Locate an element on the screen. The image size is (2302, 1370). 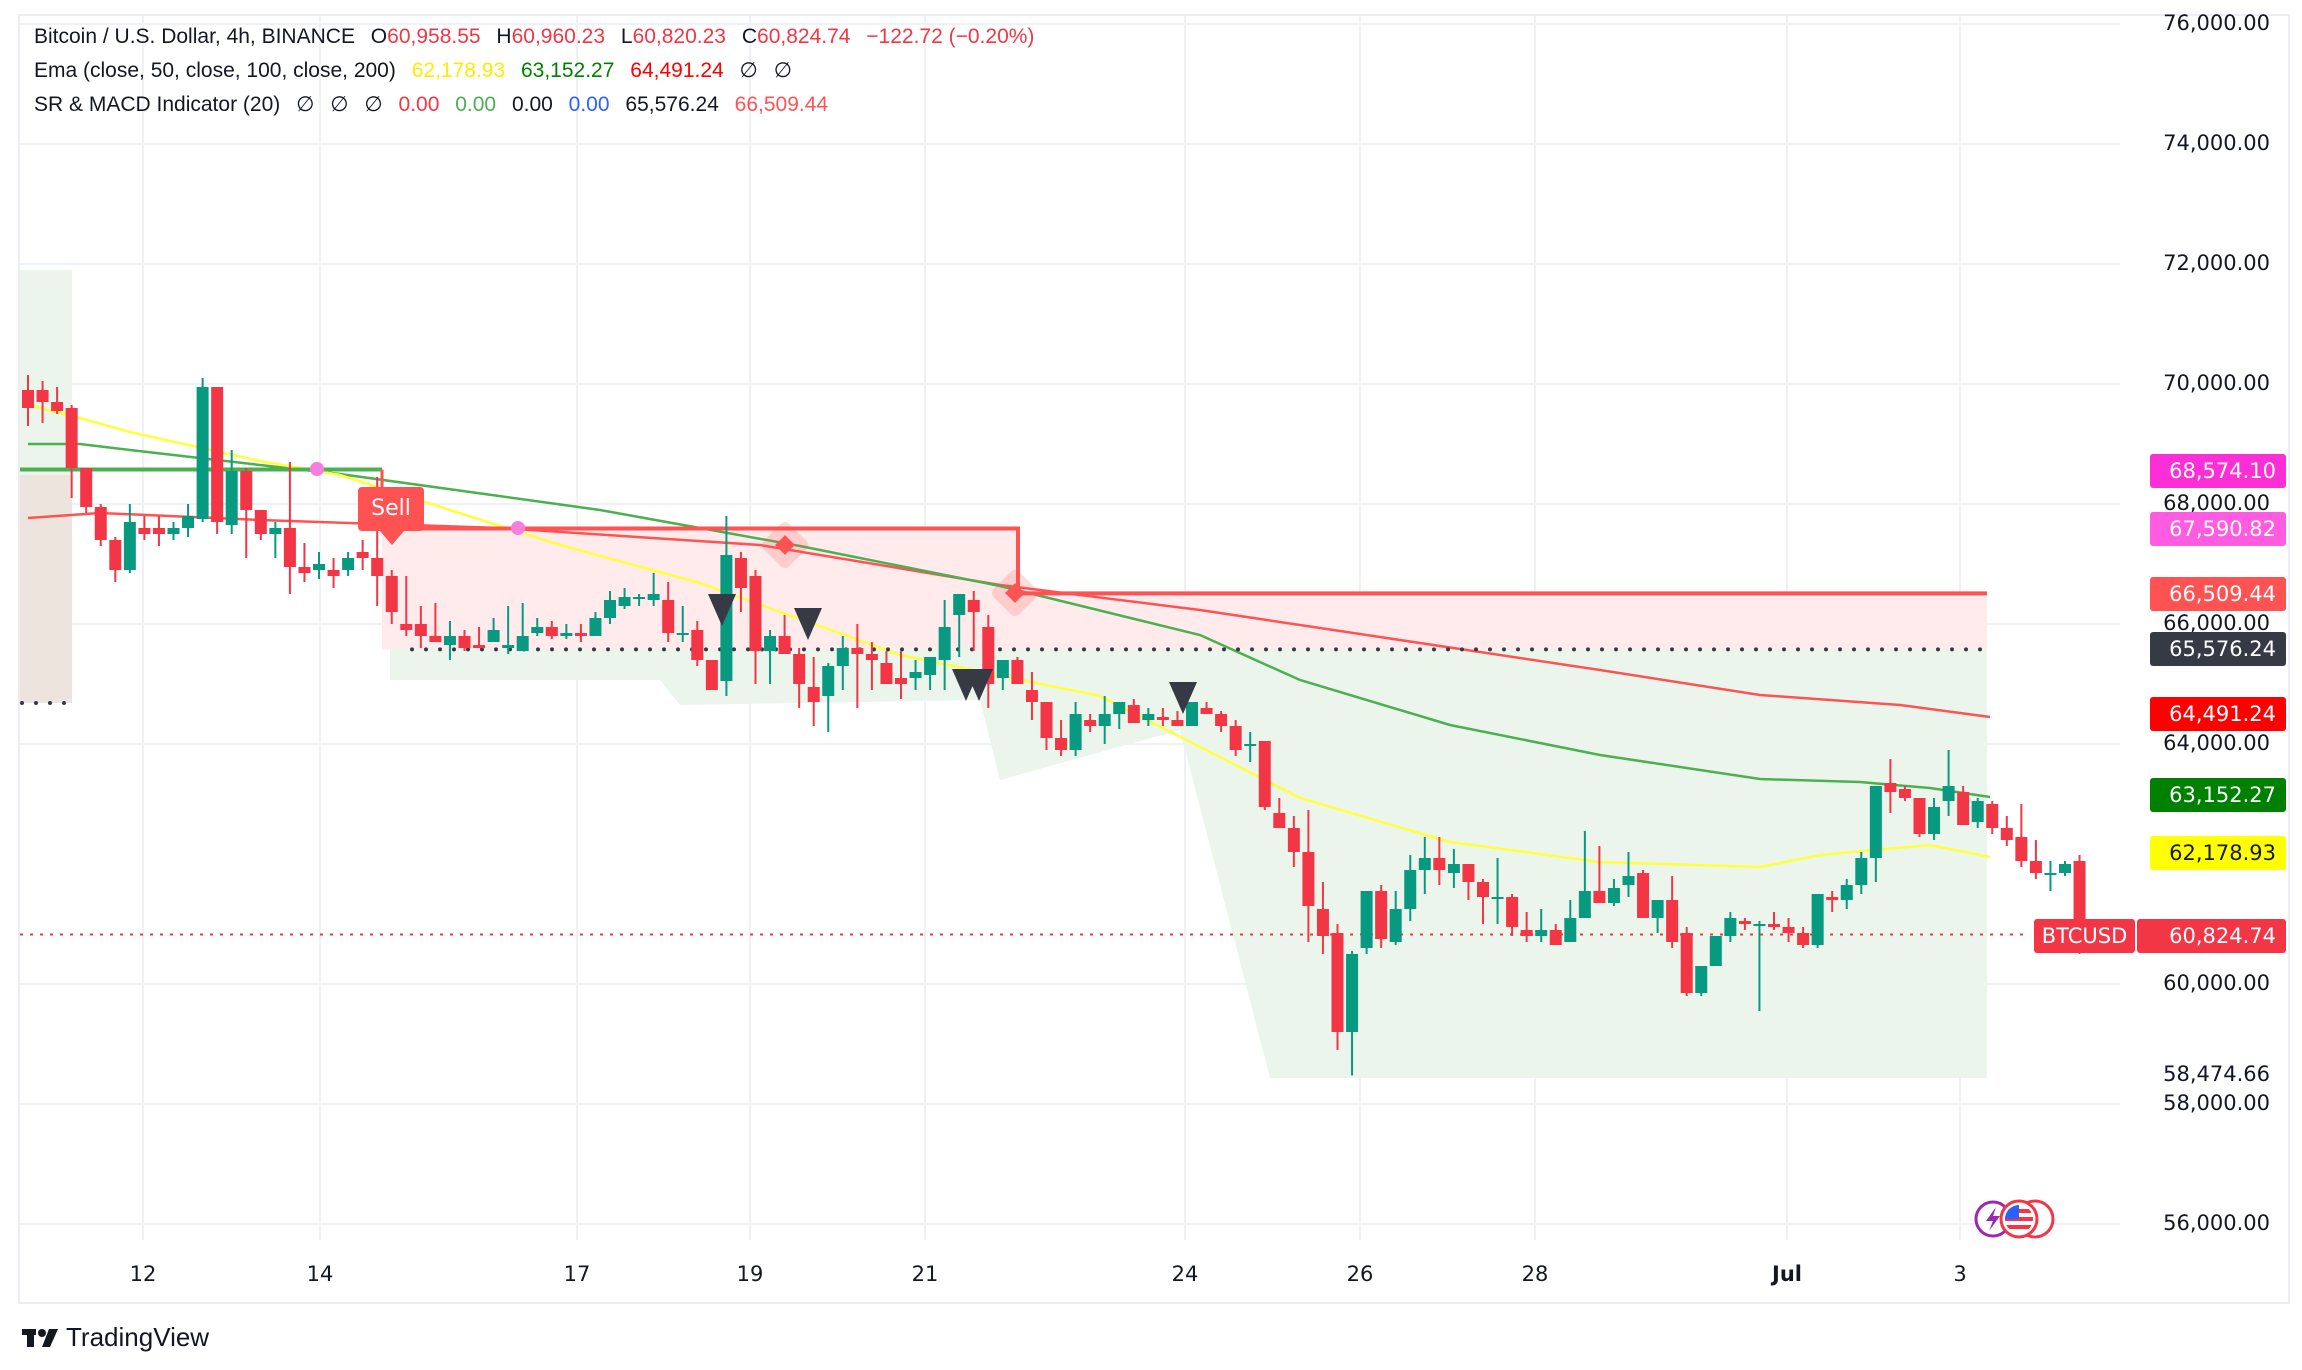
badge-support: 65,576.24 is located at coordinates (2218, 649).